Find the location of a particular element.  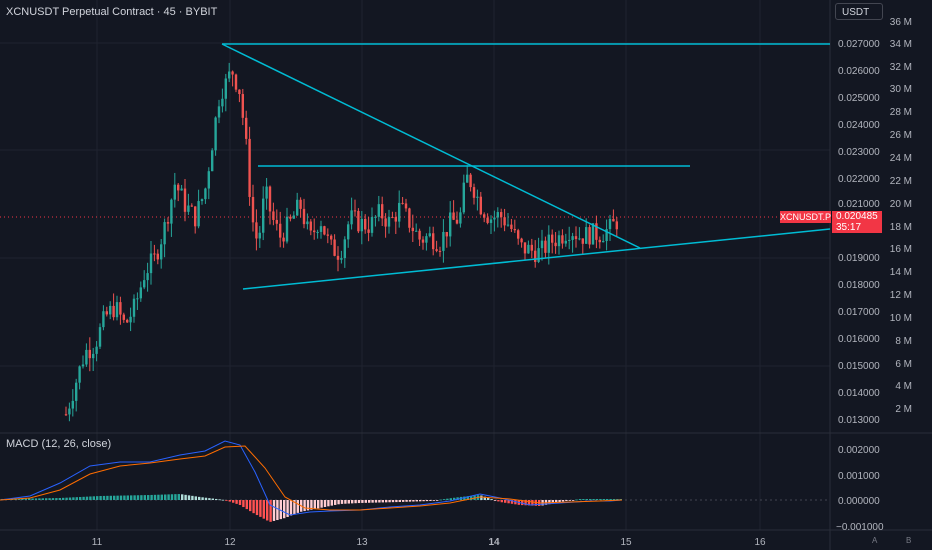

time-axis-label: 11 is located at coordinates (97, 542).